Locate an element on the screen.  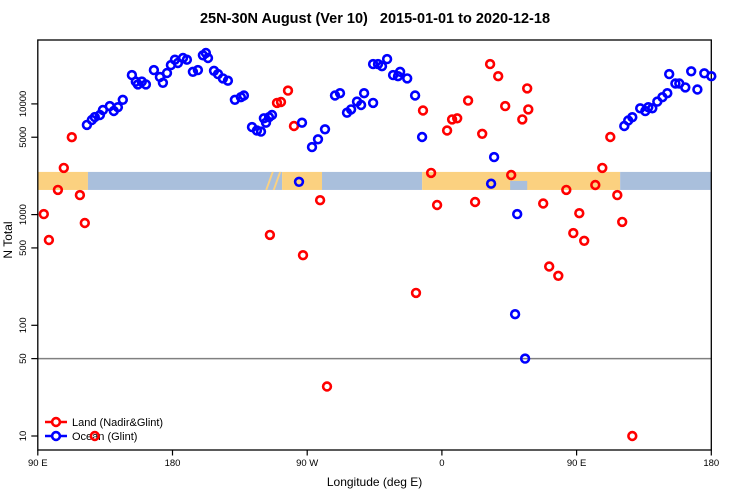
y-tick-label: 50 is located at coordinates (23, 358).